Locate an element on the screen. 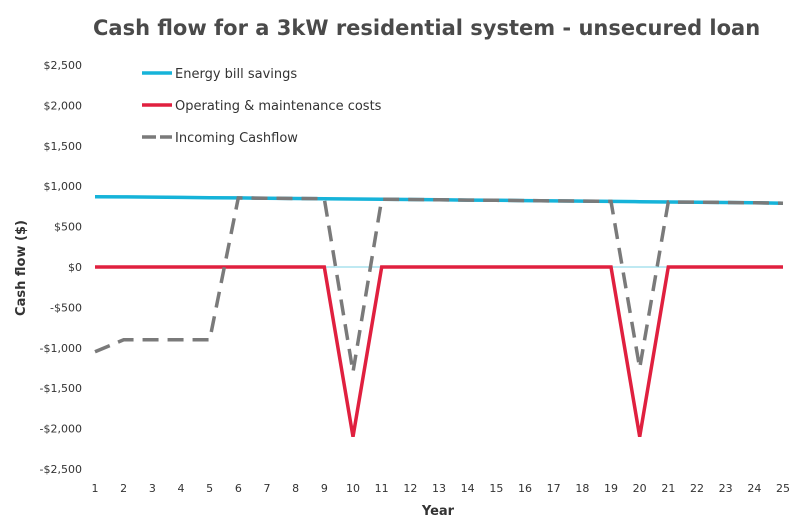 The height and width of the screenshot is (522, 800). x-tick-label: 24 is located at coordinates (754, 488).